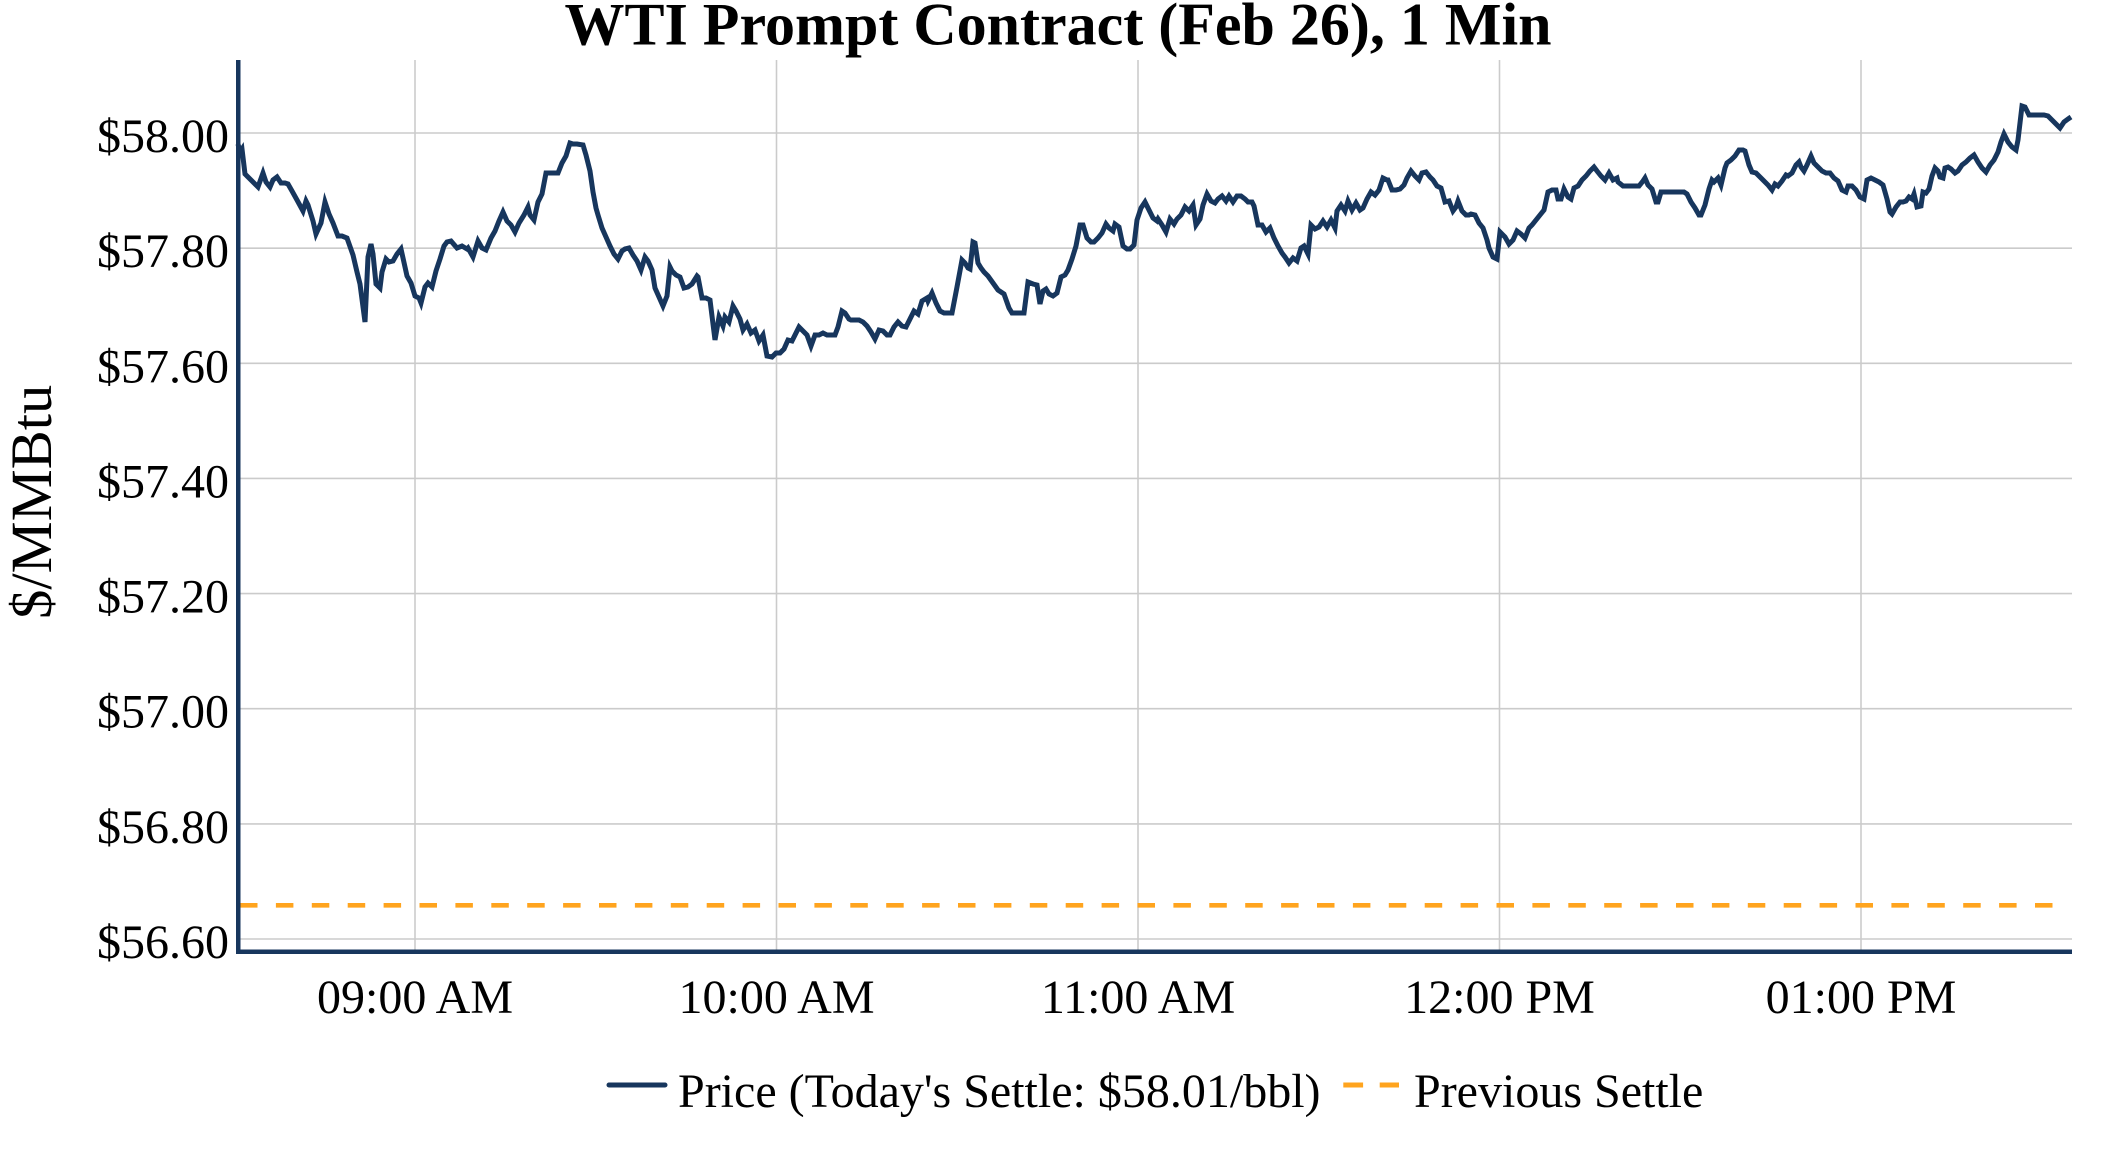 This screenshot has height=1152, width=2112. Describe the element at coordinates (1057, 29) in the screenshot. I see `svg-text:WTI Prompt Contract (Feb 26),: WTI Prompt Contract (Feb 26), 1 Min` at that location.